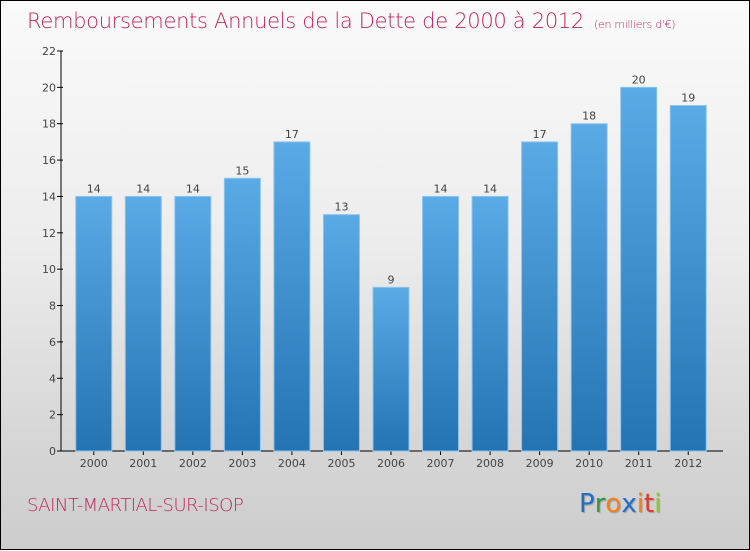 The image size is (750, 551). What do you see at coordinates (490, 323) in the screenshot?
I see `bar-2008` at bounding box center [490, 323].